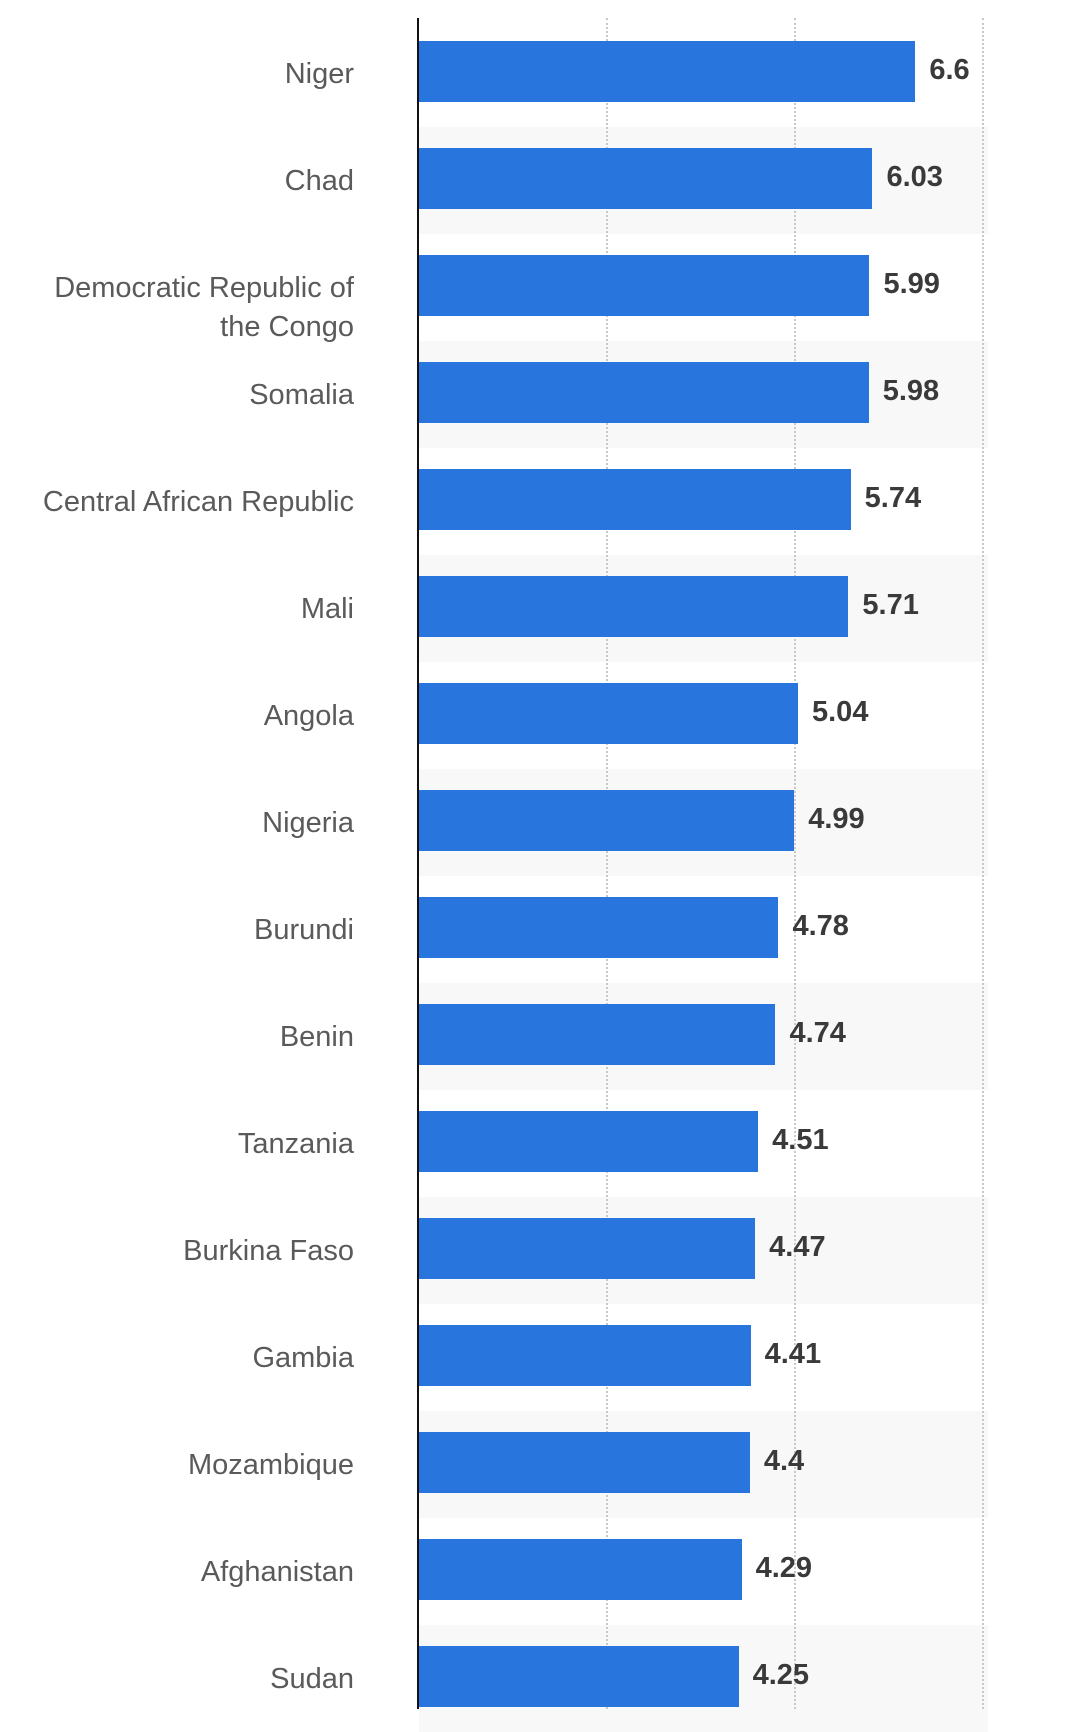 The height and width of the screenshot is (1732, 1079). I want to click on value-label: 4.51, so click(800, 1139).